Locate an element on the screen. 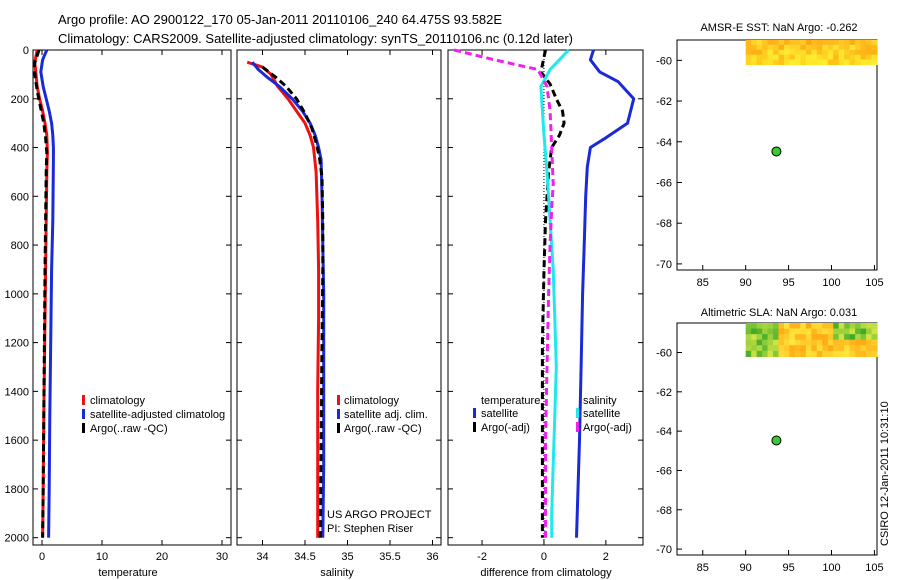 The height and width of the screenshot is (580, 900). legend-swatch-temperature-satellite is located at coordinates (474, 413).